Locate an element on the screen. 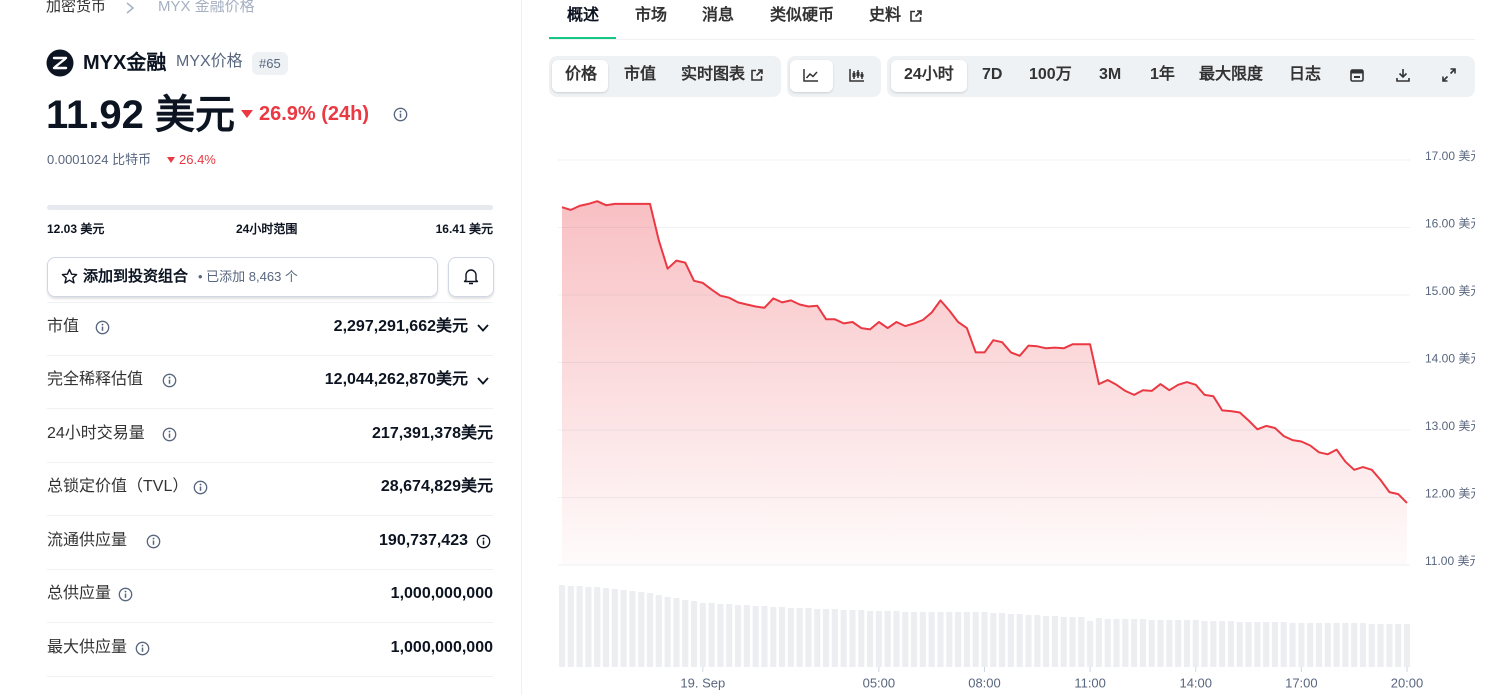 This screenshot has width=1500, height=695. range-button: 1年 is located at coordinates (1162, 74).